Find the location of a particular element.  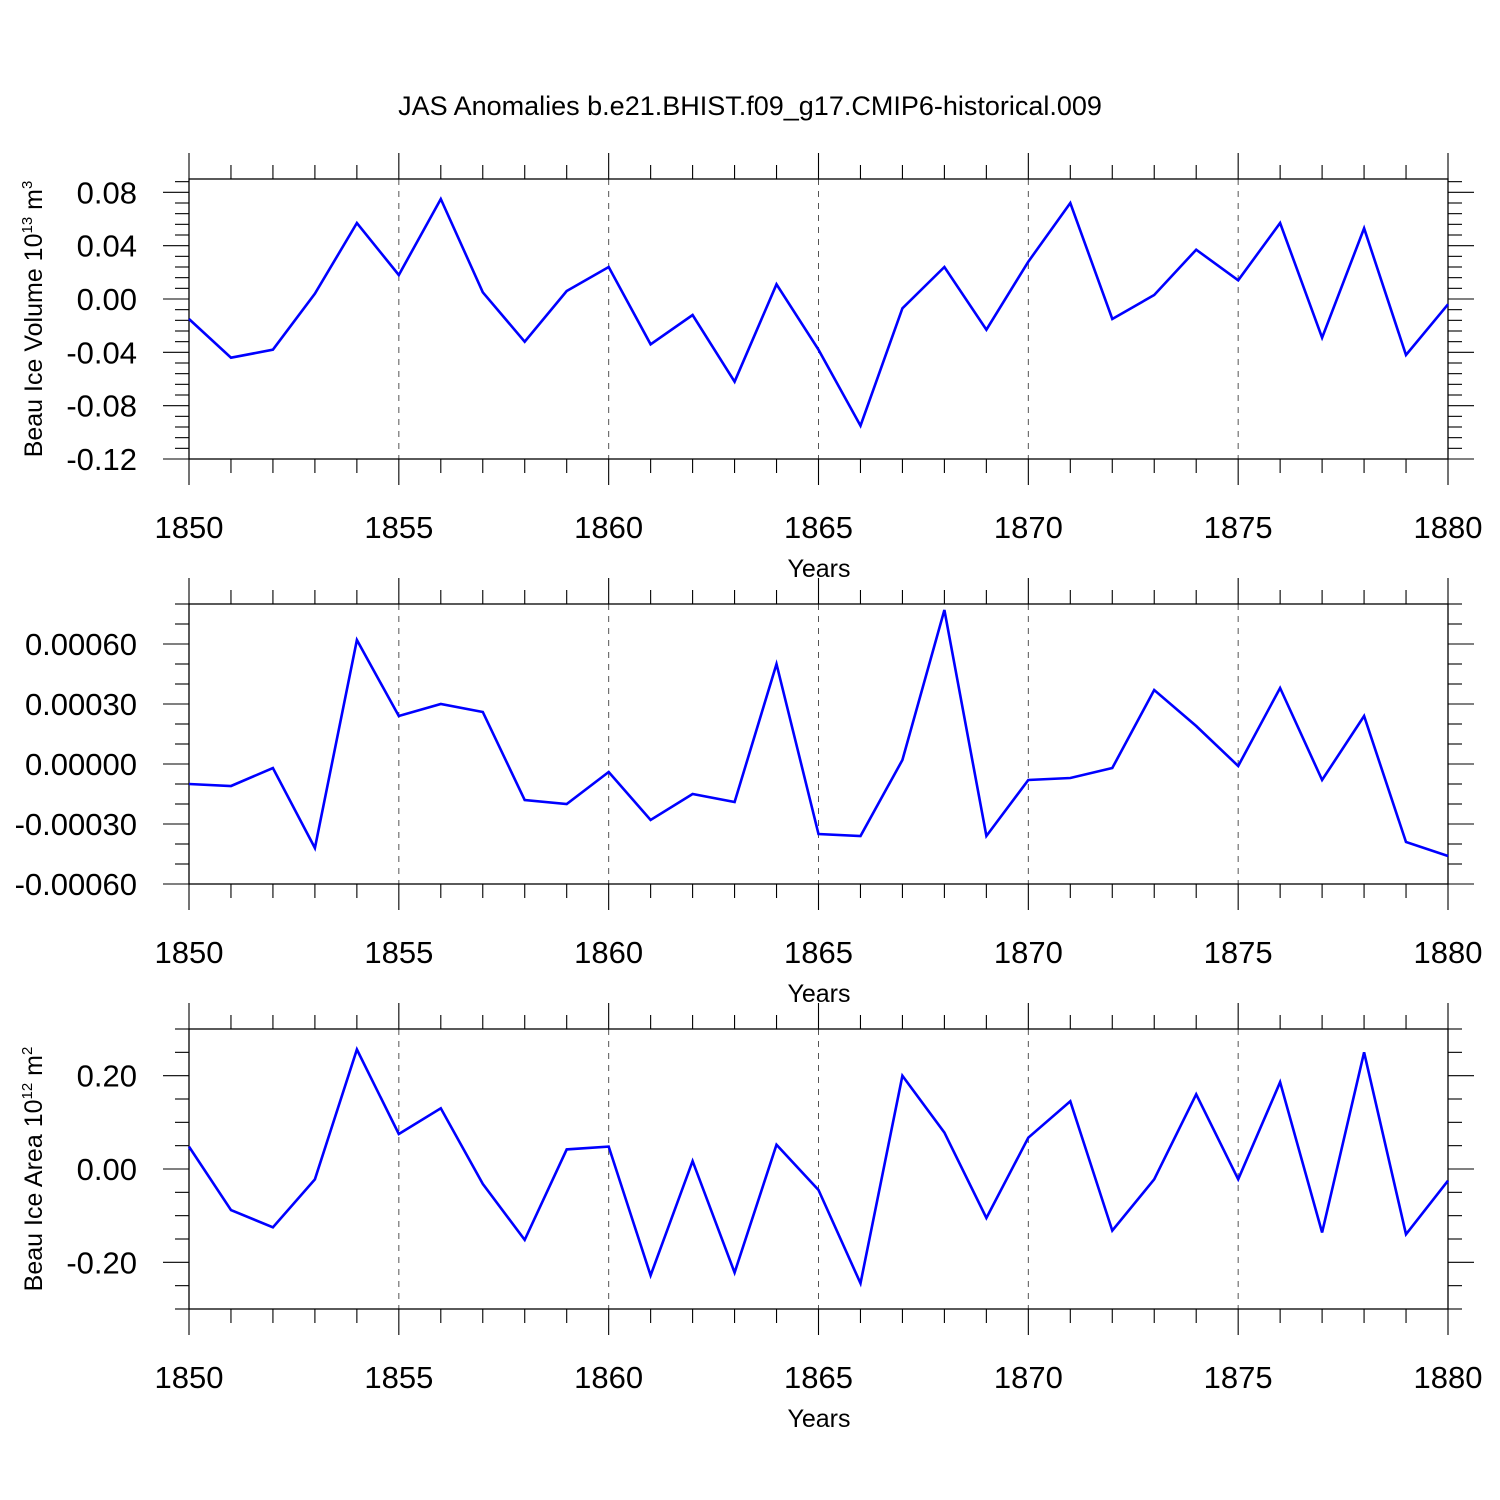

y-tick-label: 0.00000 is located at coordinates (81, 764).